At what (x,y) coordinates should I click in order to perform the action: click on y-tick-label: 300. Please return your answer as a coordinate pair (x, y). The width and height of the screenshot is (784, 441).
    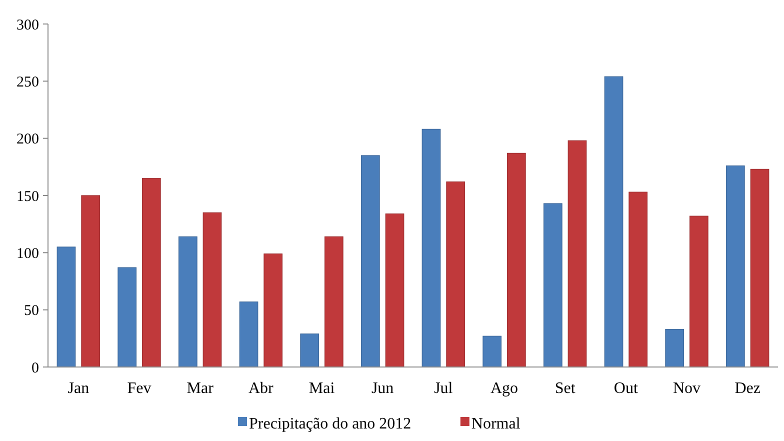
    Looking at the image, I should click on (27, 25).